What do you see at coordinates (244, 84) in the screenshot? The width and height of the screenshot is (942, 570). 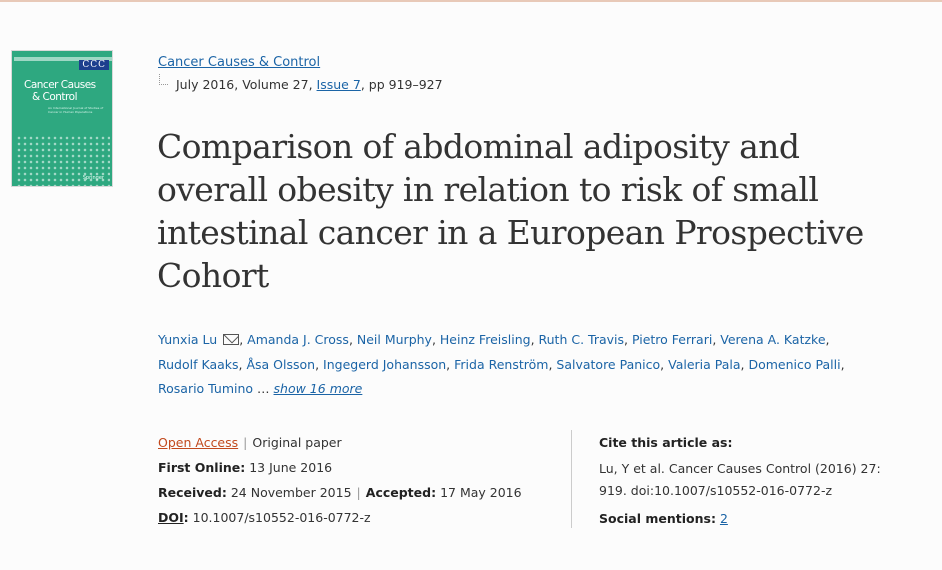 I see `issue-date-volume: July 2016, Volume 27,` at bounding box center [244, 84].